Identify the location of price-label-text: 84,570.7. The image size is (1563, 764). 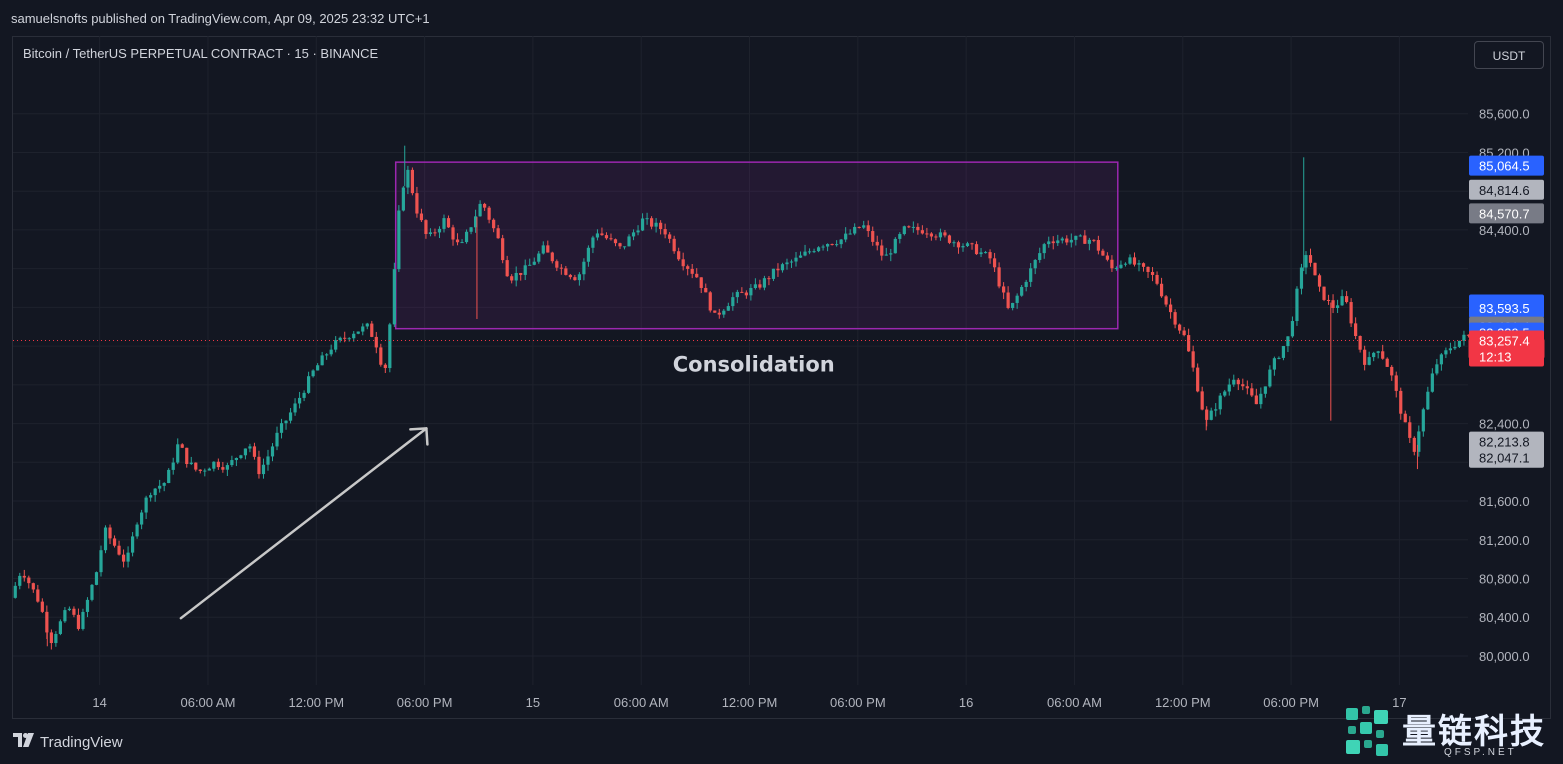
(1504, 213).